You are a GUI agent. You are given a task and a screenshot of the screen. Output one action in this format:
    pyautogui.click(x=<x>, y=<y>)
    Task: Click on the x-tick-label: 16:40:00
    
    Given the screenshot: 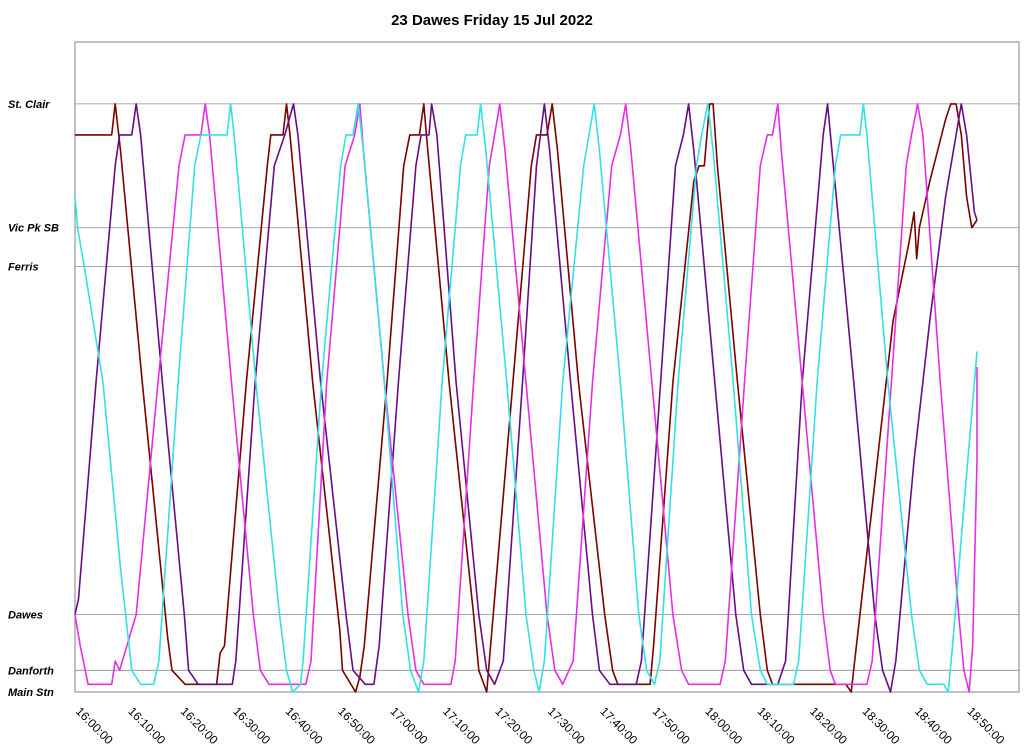 What is the action you would take?
    pyautogui.click(x=304, y=725)
    